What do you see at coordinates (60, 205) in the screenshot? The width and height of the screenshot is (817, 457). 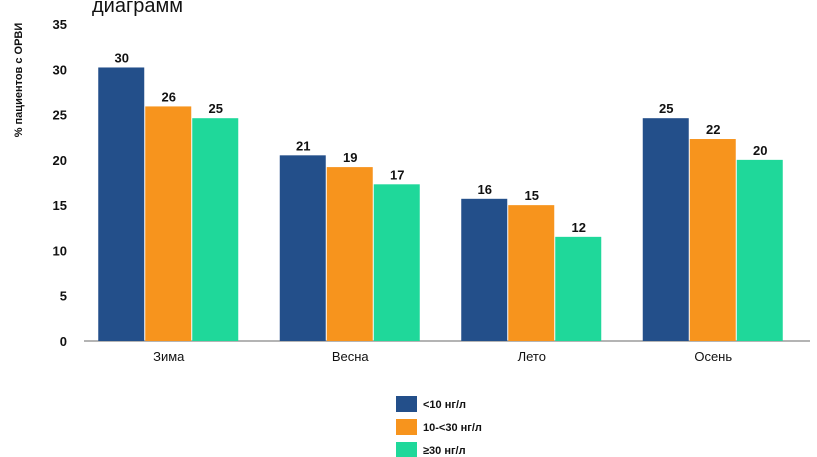 I see `y-tick-label: 15` at bounding box center [60, 205].